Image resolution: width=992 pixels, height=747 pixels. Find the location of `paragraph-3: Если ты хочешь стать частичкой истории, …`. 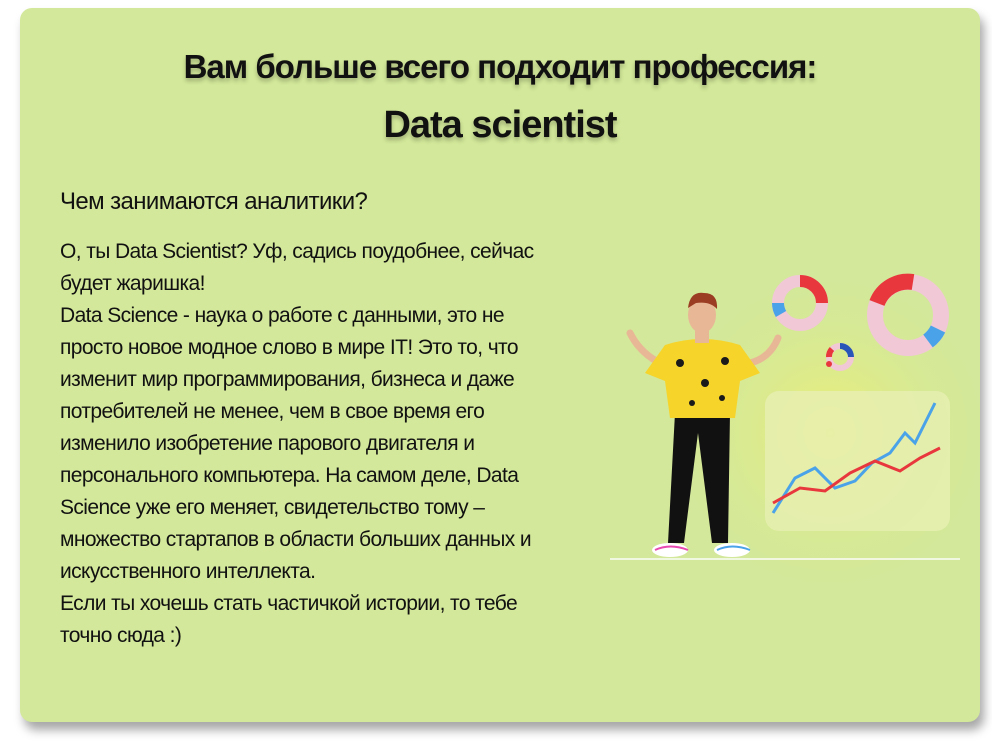

paragraph-3: Если ты хочешь стать частичкой истории, … is located at coordinates (289, 619).